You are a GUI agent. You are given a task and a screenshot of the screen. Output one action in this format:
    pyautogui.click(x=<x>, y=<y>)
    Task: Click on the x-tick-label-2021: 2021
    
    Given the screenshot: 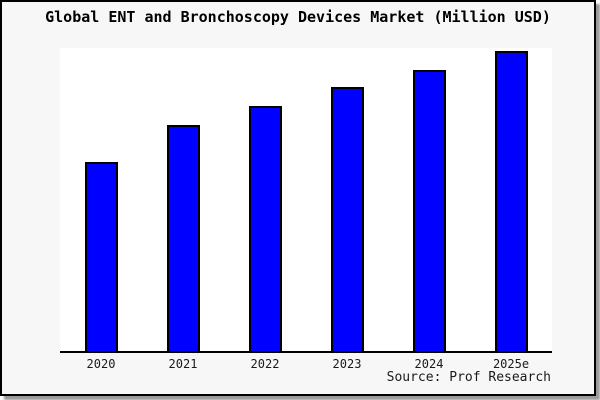 What is the action you would take?
    pyautogui.click(x=183, y=364)
    